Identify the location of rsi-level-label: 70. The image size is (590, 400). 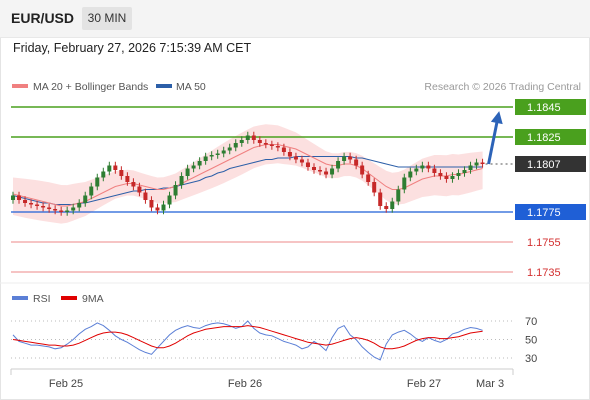
(531, 322).